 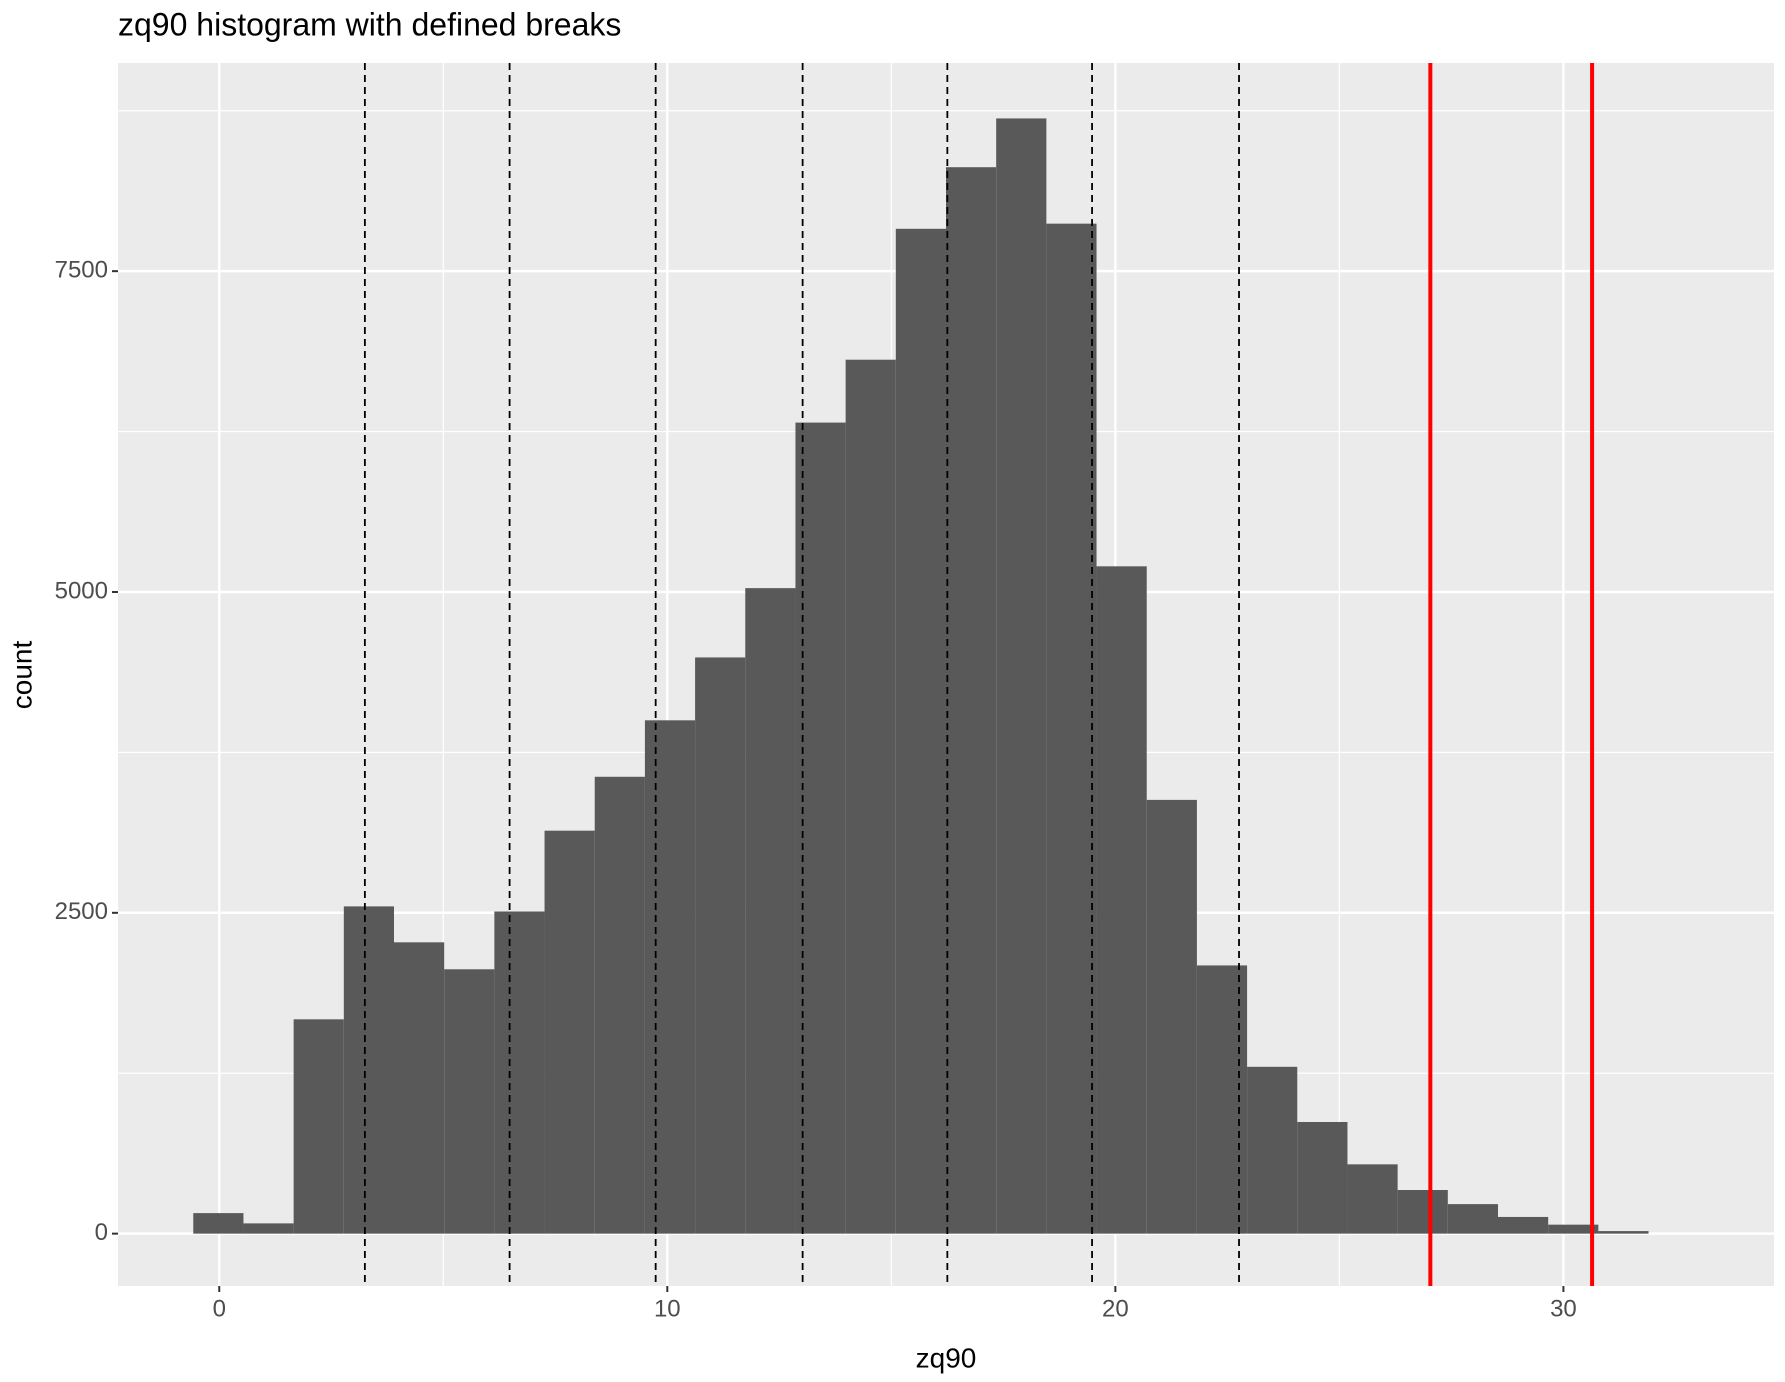 What do you see at coordinates (219, 1308) in the screenshot?
I see `x-tick-label: 0` at bounding box center [219, 1308].